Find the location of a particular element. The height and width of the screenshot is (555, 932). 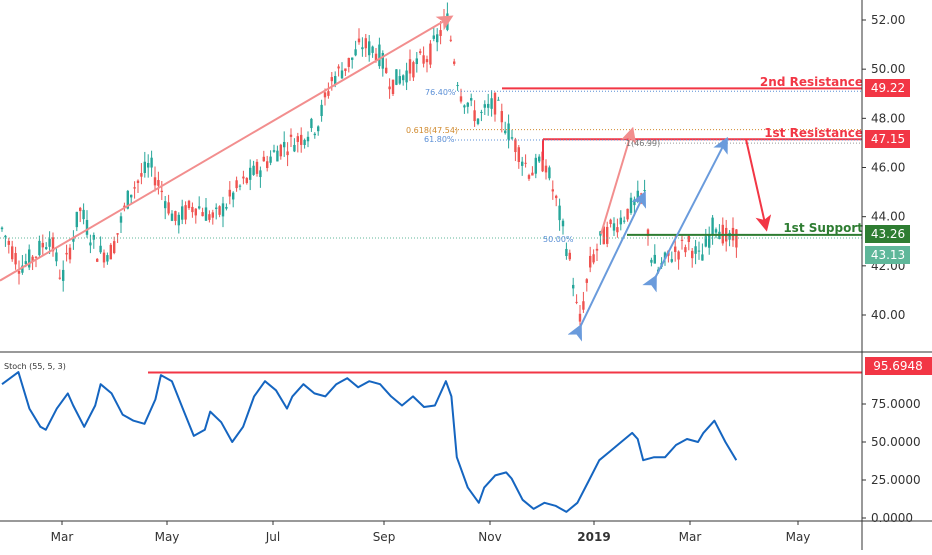

tag-last-price-bg is located at coordinates (887, 255).